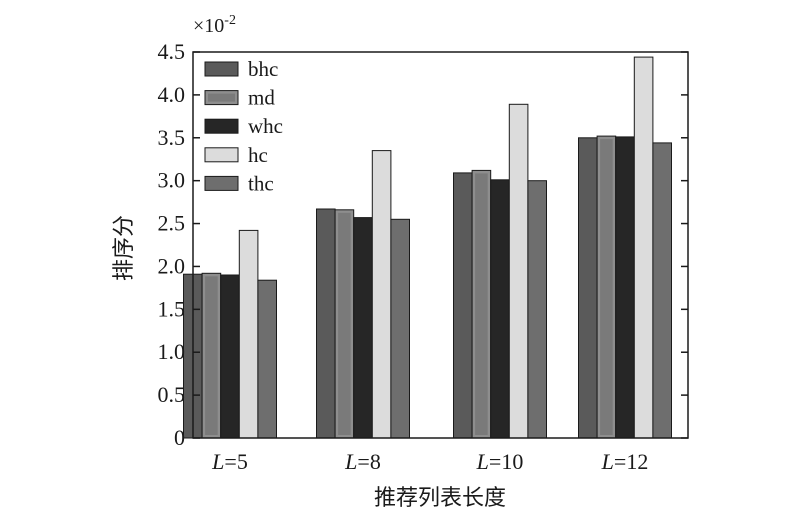 The height and width of the screenshot is (519, 800). I want to click on x-tick-label: L=5, so click(229, 461).